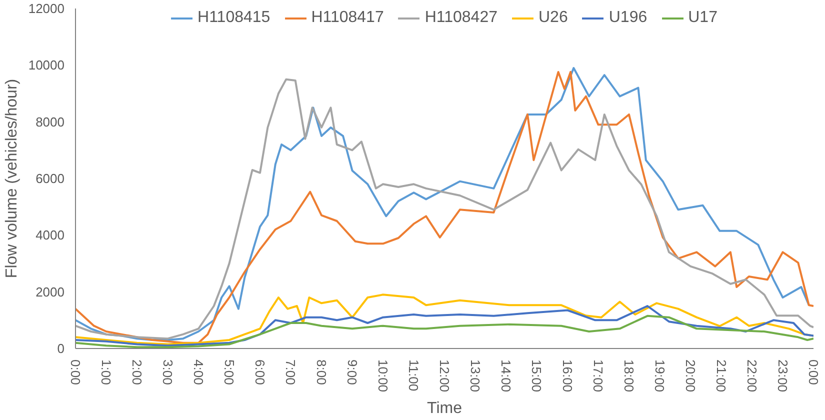 The image size is (825, 420). What do you see at coordinates (383, 376) in the screenshot?
I see `x-tick-label: 10:00` at bounding box center [383, 376].